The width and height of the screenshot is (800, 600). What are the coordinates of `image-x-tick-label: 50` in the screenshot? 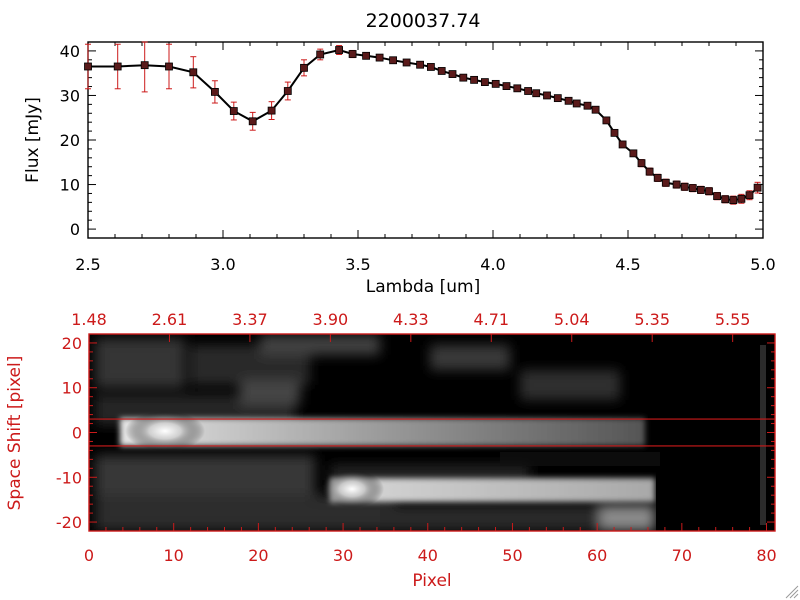 It's located at (512, 555).